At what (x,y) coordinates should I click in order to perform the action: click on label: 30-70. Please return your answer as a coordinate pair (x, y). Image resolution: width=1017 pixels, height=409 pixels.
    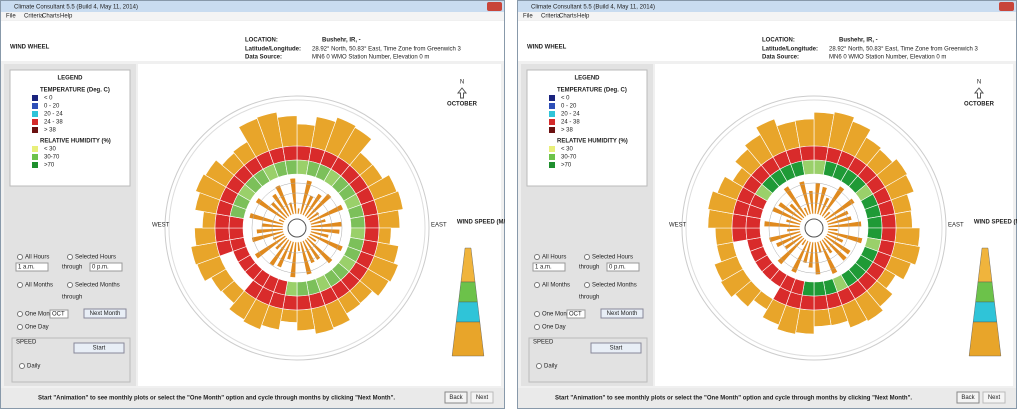
    Looking at the image, I should click on (569, 158).